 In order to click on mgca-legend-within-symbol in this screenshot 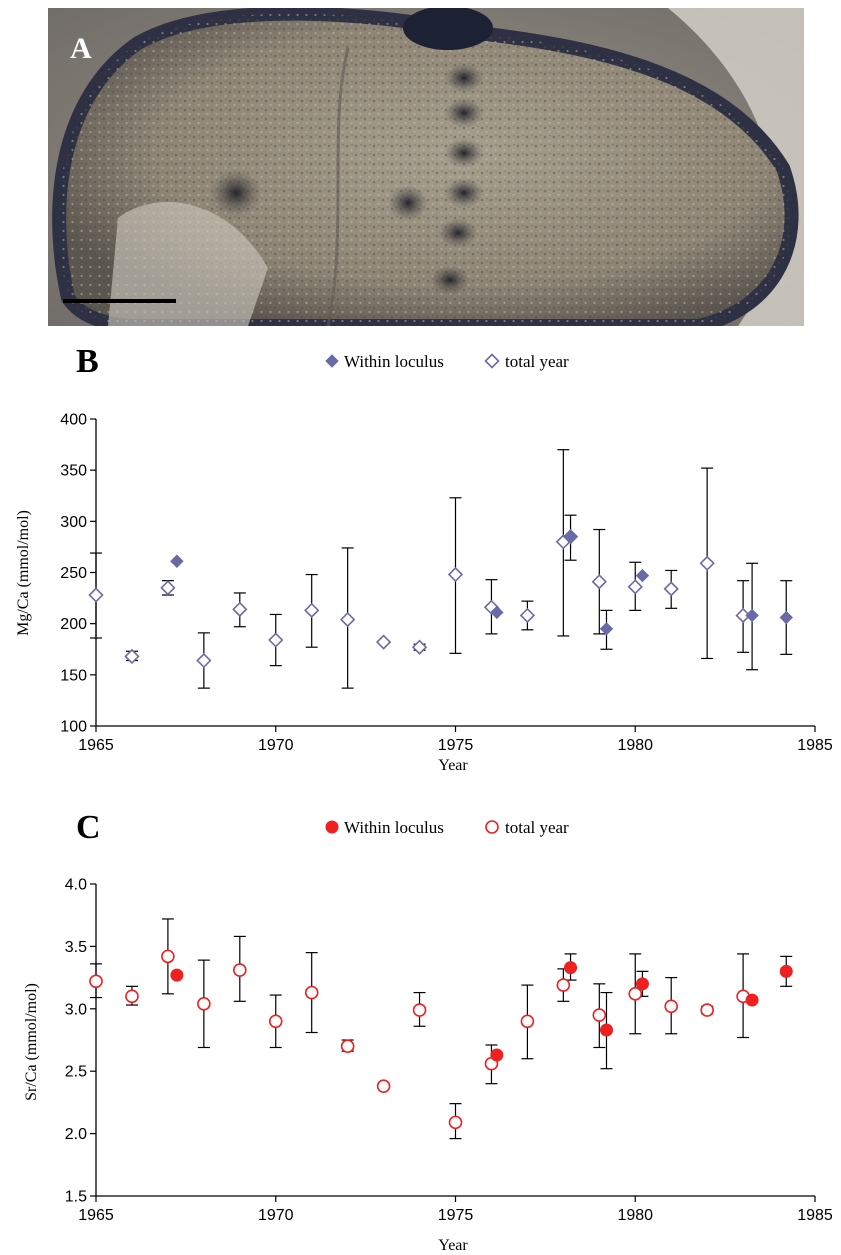, I will do `click(332, 361)`.